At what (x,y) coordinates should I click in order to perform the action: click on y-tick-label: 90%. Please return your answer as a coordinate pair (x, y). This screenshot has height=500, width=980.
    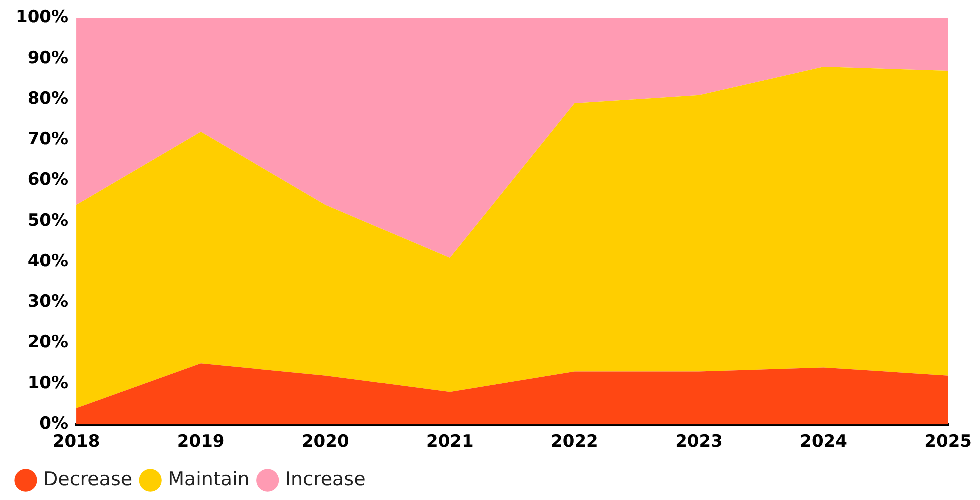
    Looking at the image, I should click on (48, 58).